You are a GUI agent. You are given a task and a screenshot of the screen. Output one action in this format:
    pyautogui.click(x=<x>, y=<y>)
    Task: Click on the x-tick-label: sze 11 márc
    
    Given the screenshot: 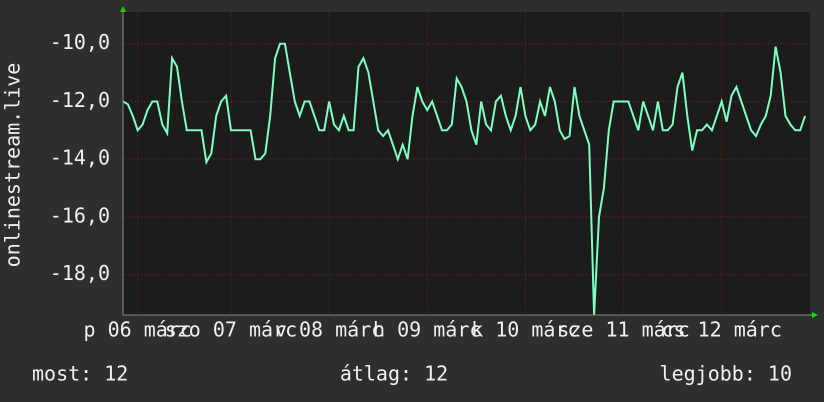 What is the action you would take?
    pyautogui.click(x=623, y=330)
    